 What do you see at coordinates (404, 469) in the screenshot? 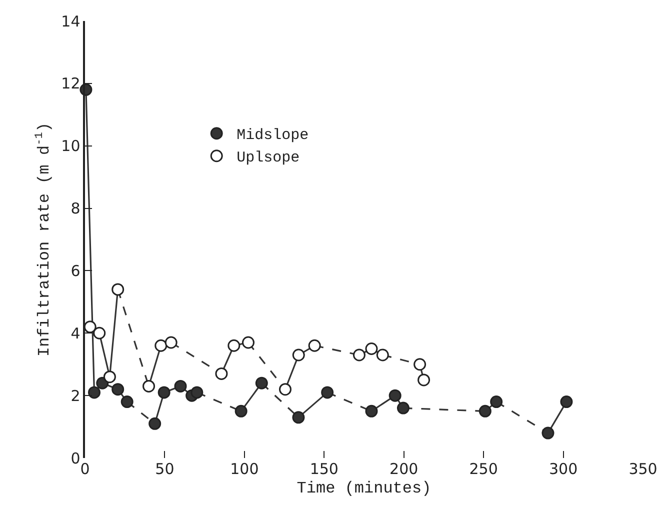
I see `x-tick-label: 200` at bounding box center [404, 469].